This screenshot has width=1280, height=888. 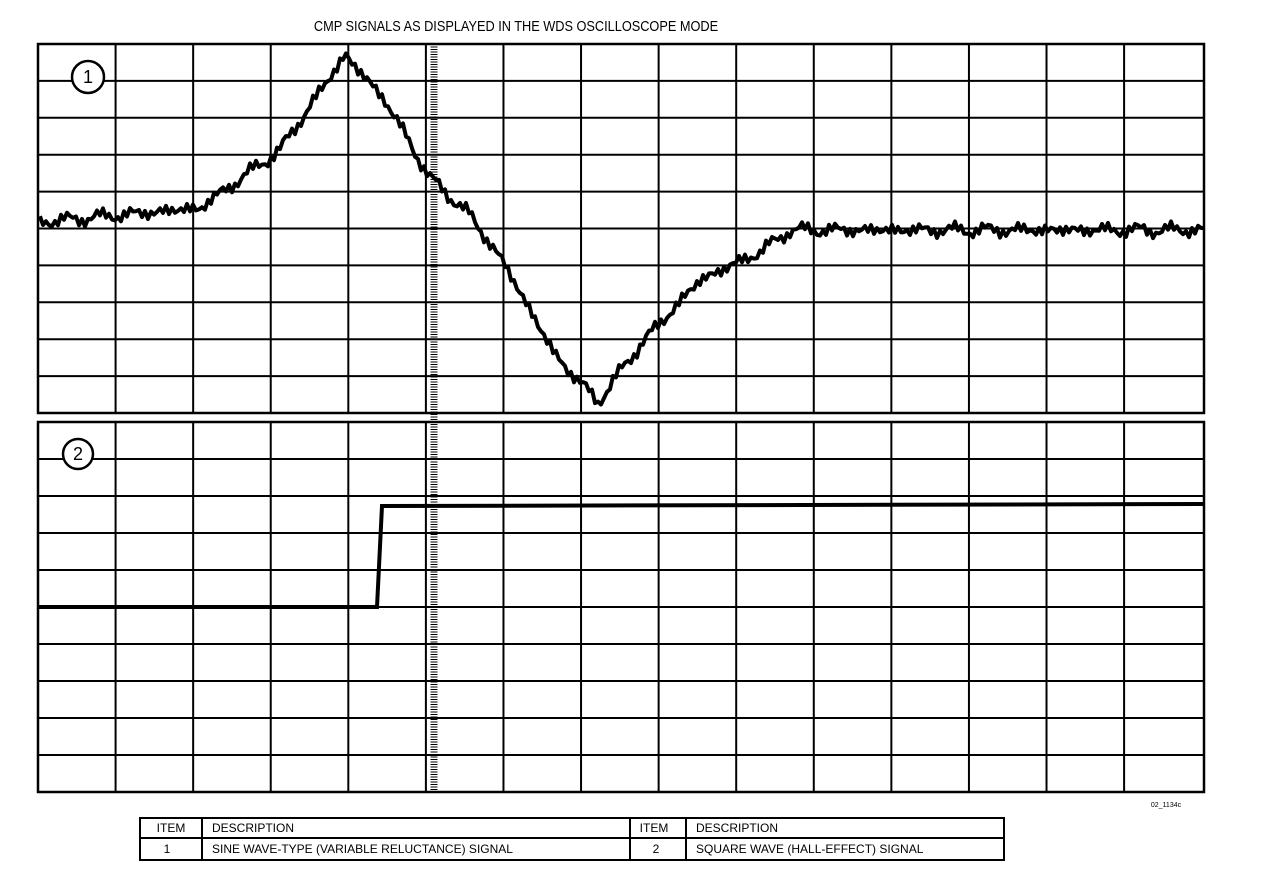 I want to click on panel-label: 1, so click(x=88, y=77).